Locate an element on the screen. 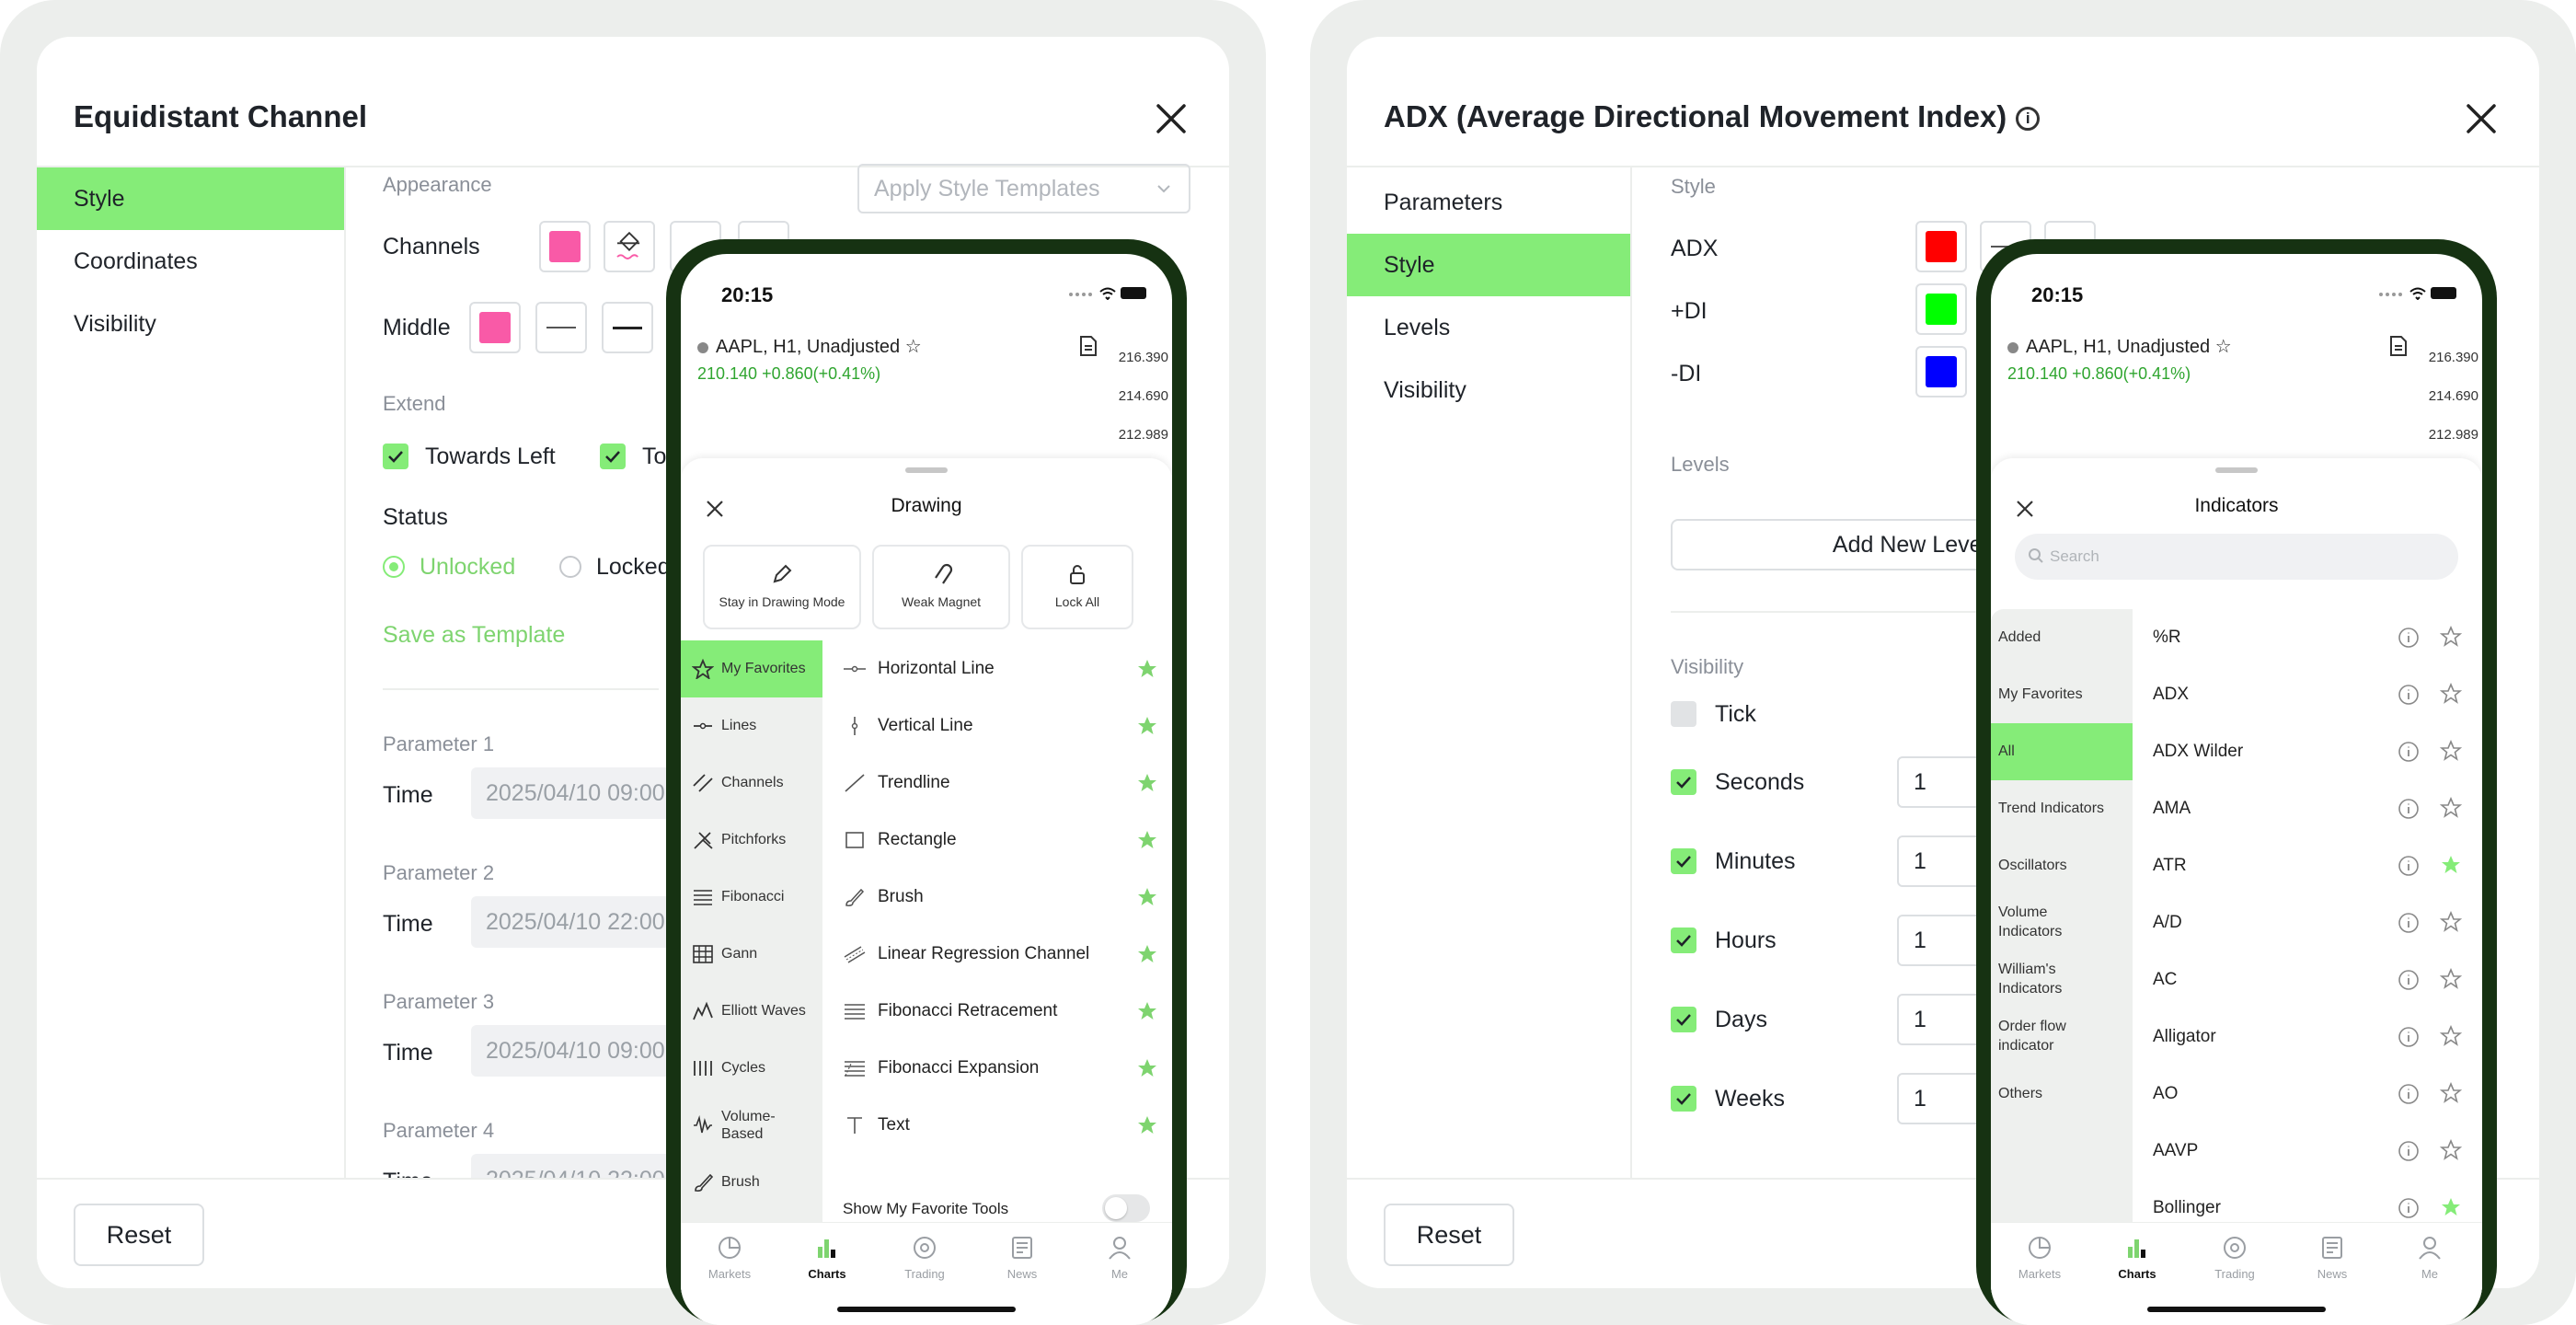 The width and height of the screenshot is (2576, 1325). tool-rectangle: Rectangle is located at coordinates (1000, 840).